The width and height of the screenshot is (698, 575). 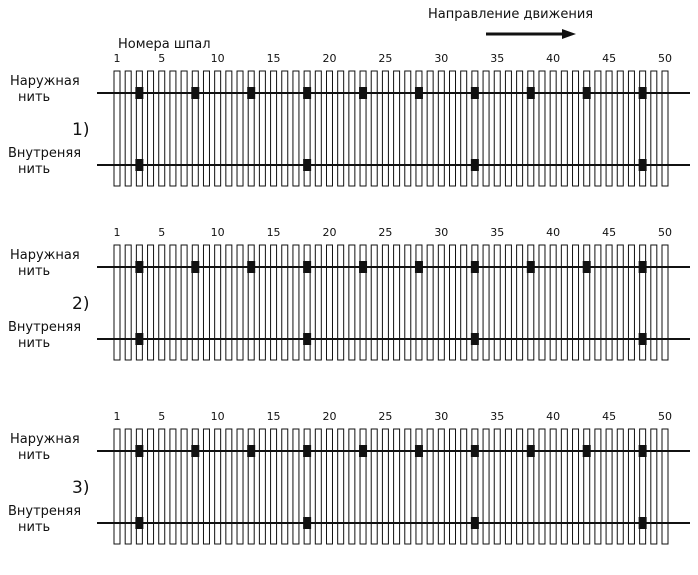 I want to click on panel-number: 2), so click(x=80, y=304).